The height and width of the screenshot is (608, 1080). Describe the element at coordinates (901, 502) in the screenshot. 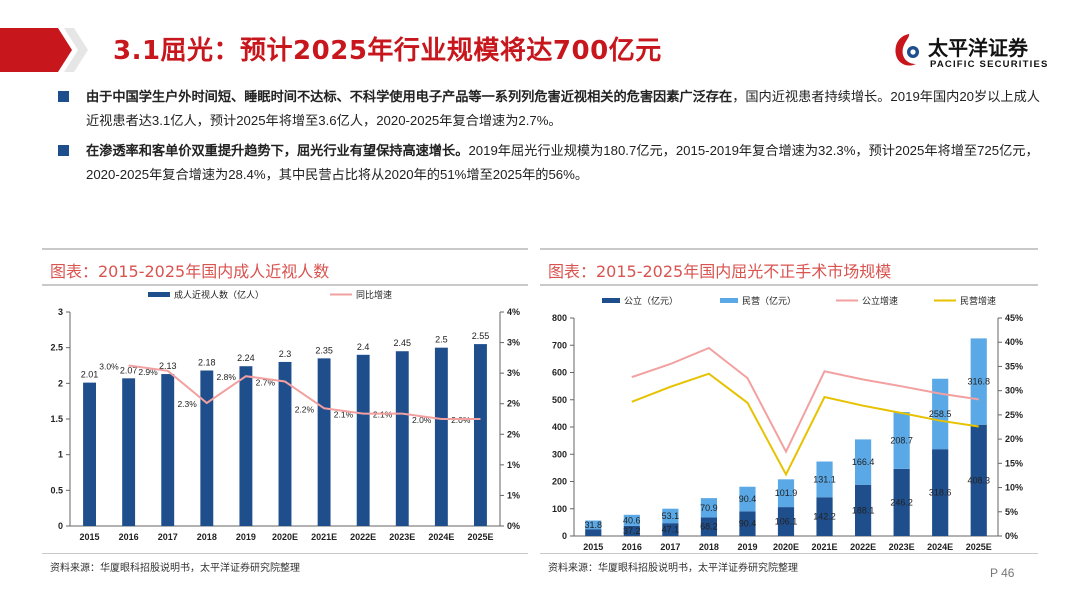

I see `bar-public-label: 246.2` at that location.